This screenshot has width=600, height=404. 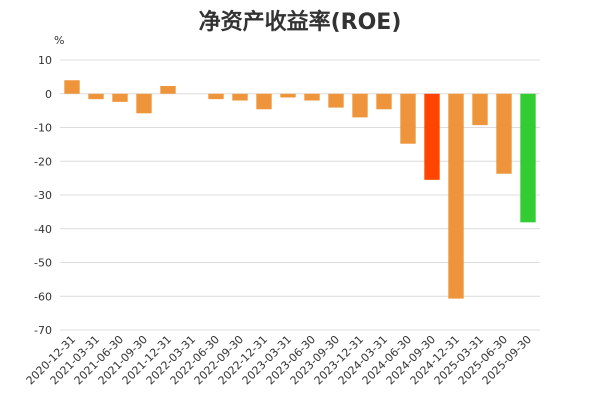 What do you see at coordinates (43, 161) in the screenshot?
I see `y-tick-label: -20` at bounding box center [43, 161].